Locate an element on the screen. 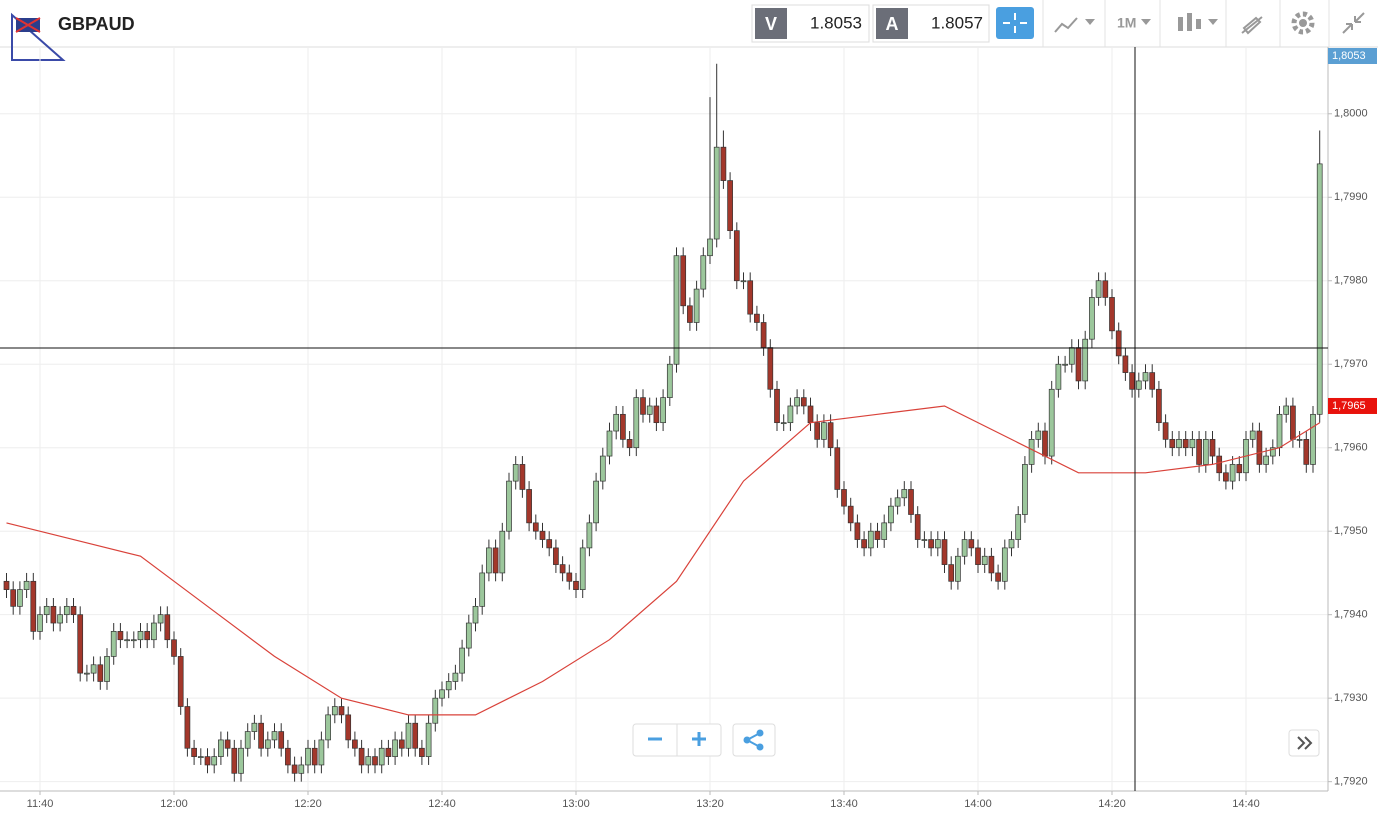 The height and width of the screenshot is (828, 1378). symbol: GBPAUD is located at coordinates (96, 24).